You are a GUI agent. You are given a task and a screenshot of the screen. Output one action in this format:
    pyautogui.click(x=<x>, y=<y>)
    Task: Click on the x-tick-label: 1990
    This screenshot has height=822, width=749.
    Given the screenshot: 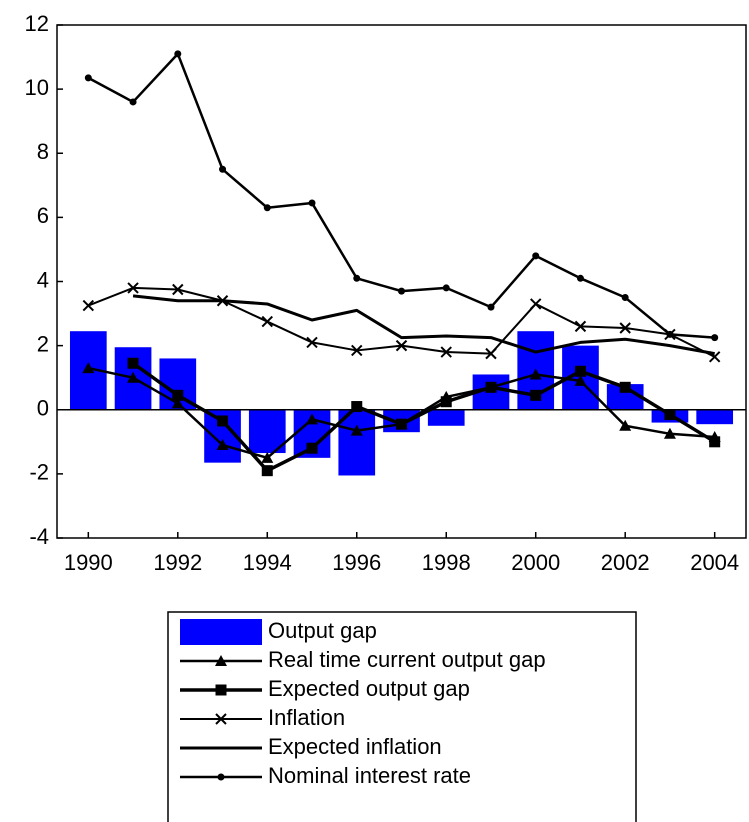 What is the action you would take?
    pyautogui.click(x=88, y=562)
    